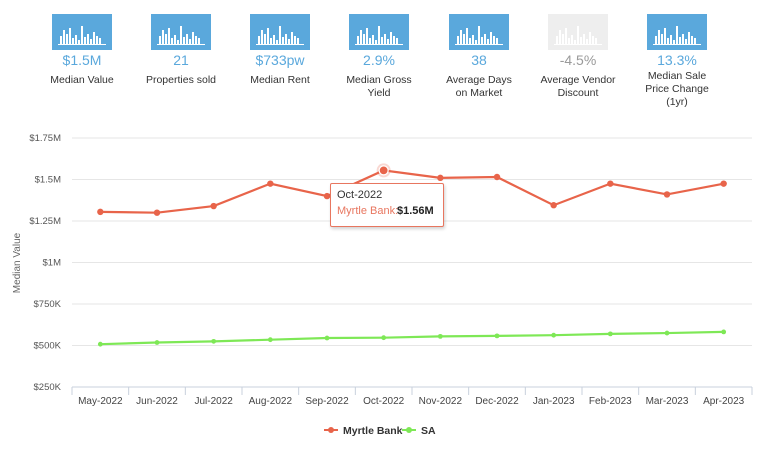 The image size is (764, 452). What do you see at coordinates (280, 60) in the screenshot?
I see `stat-value: $733pw` at bounding box center [280, 60].